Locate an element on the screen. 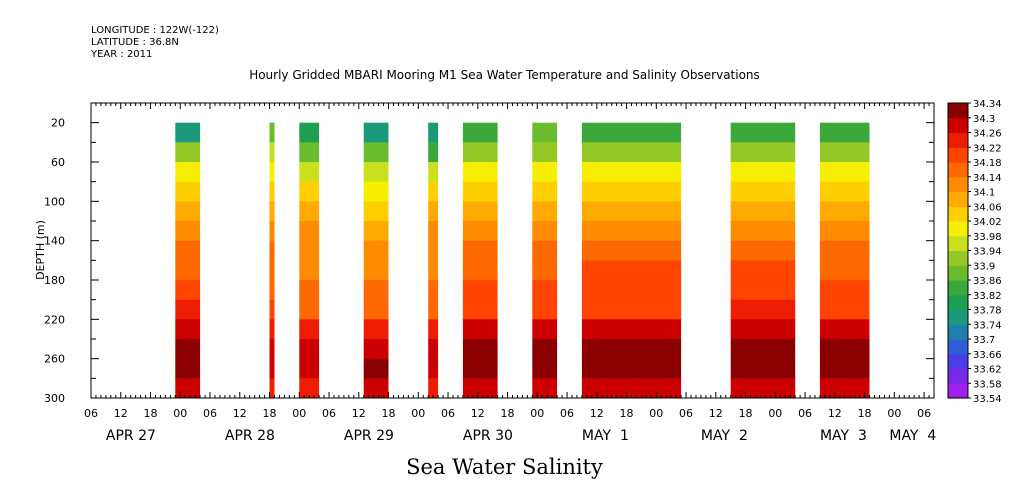  y-tick-label: 140 is located at coordinates (54, 241).